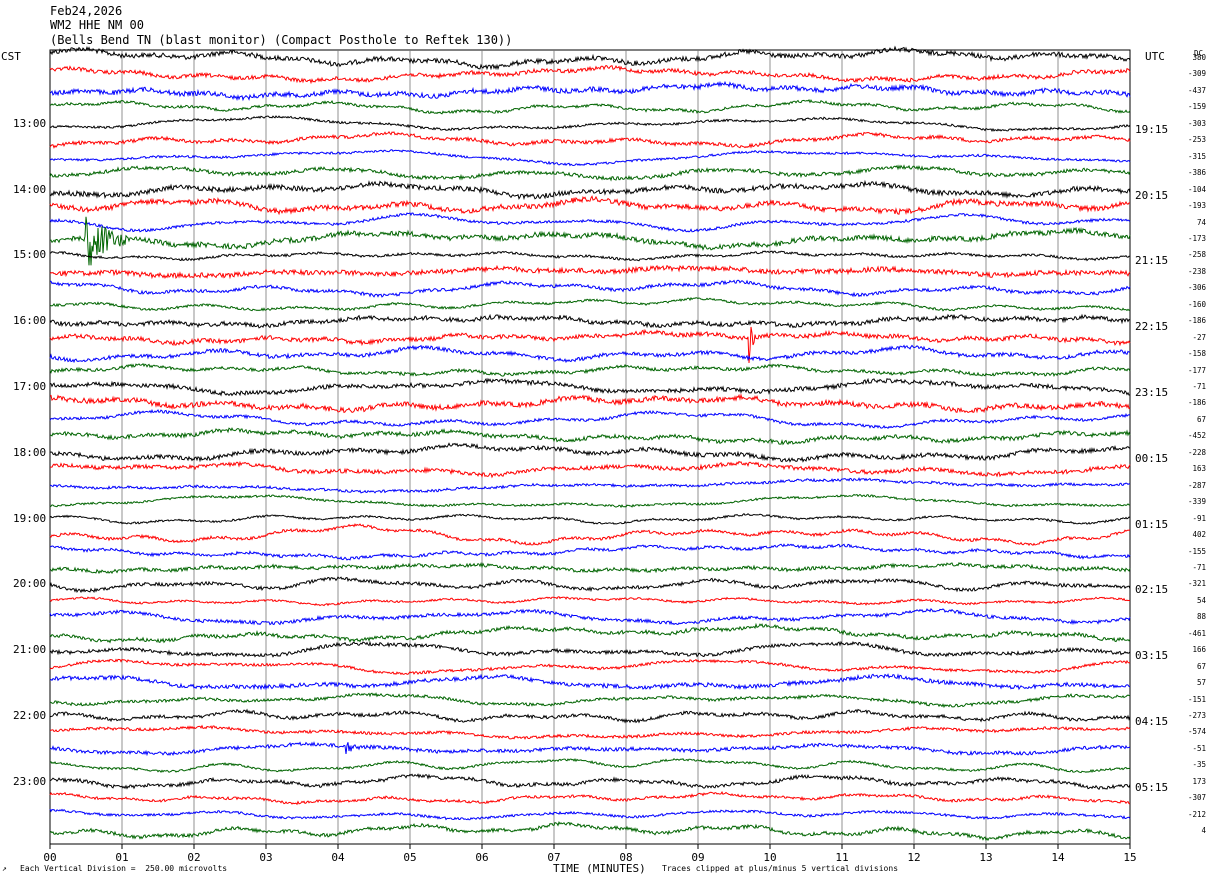 This screenshot has width=1210, height=886. I want to click on x-tick-label: 07, so click(553, 857).